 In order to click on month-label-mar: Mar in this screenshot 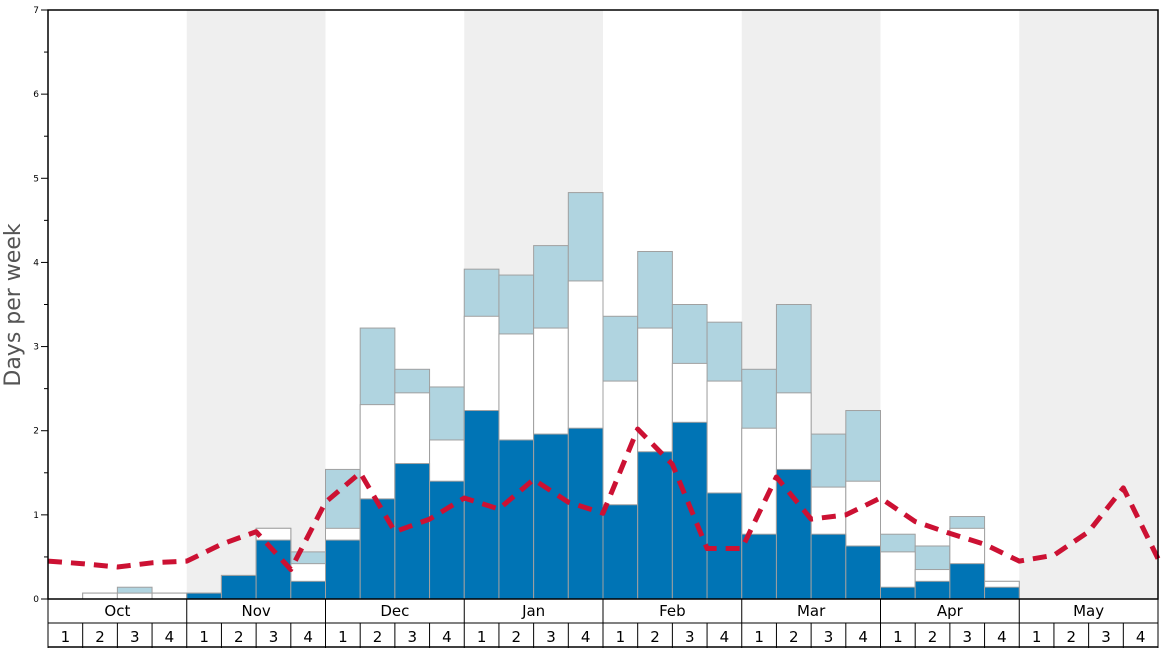, I will do `click(811, 611)`.